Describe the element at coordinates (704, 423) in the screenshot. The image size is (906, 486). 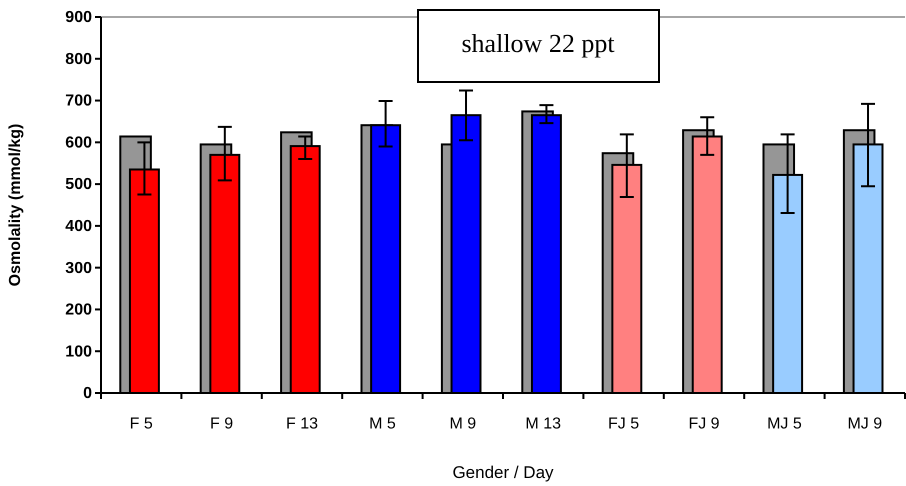
I see `x-tick-label: FJ 9` at that location.